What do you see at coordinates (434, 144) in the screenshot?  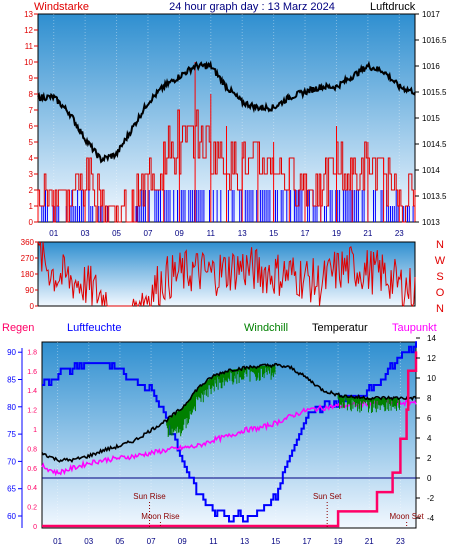 I see `pressure-tick-label: 1014.5` at bounding box center [434, 144].